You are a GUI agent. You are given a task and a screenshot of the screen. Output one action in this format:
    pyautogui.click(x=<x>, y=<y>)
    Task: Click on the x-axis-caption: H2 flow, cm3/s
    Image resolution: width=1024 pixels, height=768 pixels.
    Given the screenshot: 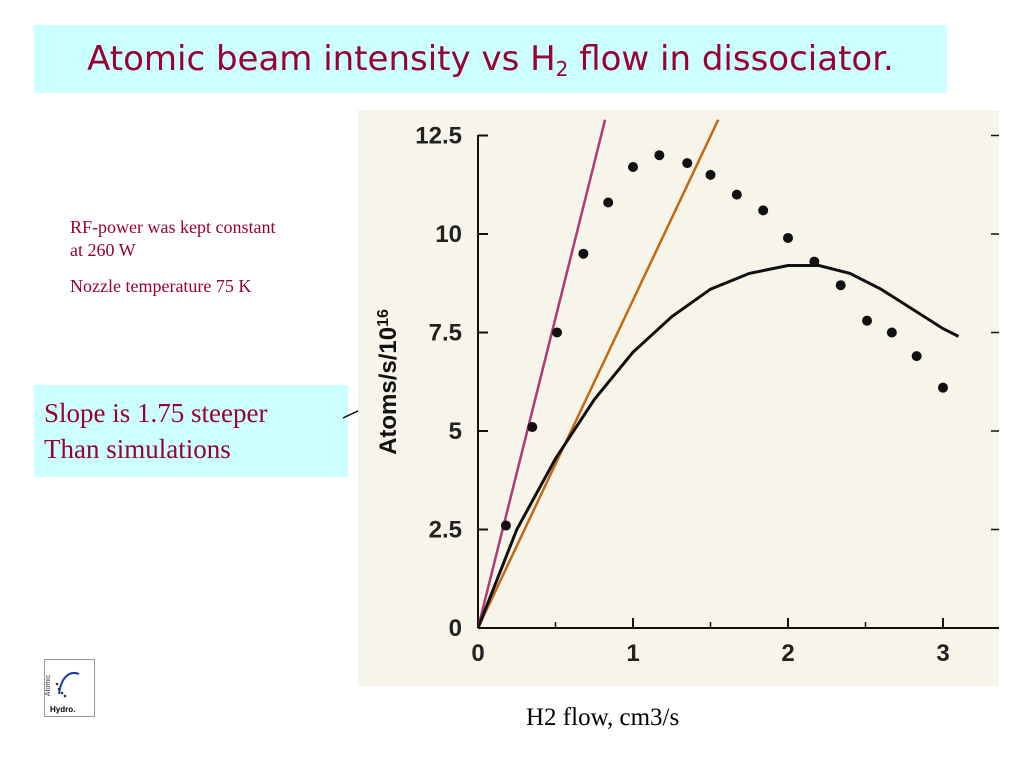 What is the action you would take?
    pyautogui.click(x=603, y=717)
    